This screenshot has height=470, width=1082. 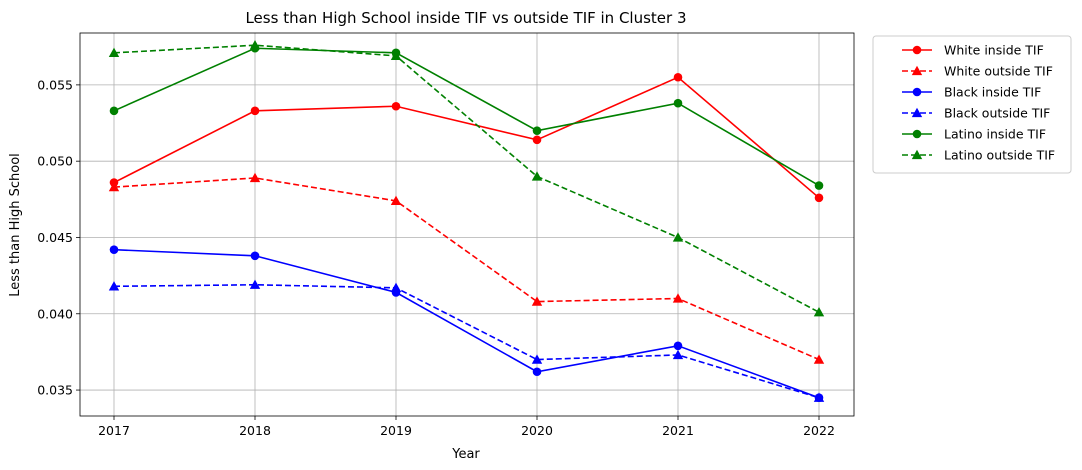 What do you see at coordinates (465, 454) in the screenshot?
I see `x-axis-label: Year` at bounding box center [465, 454].